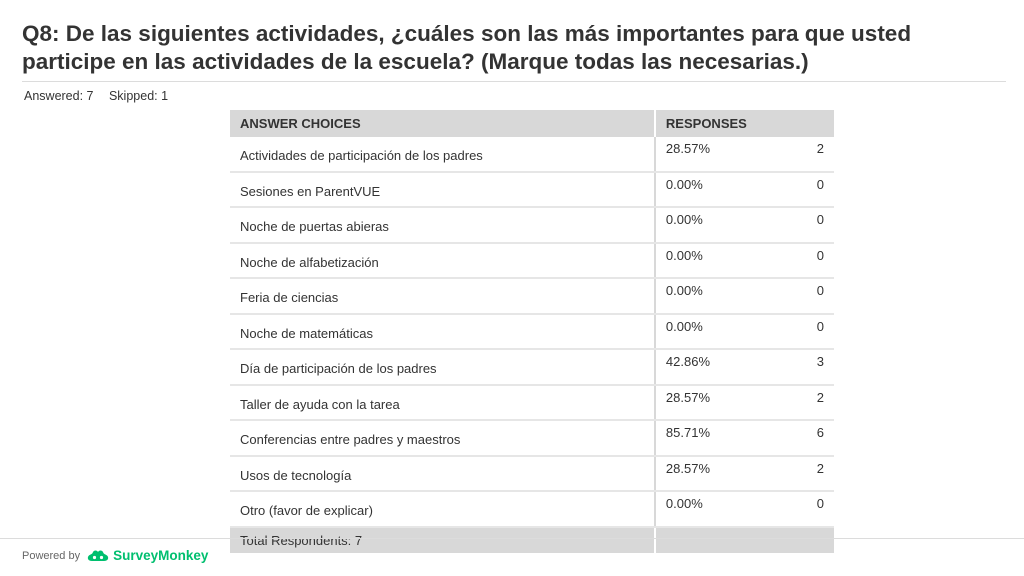  I want to click on answer-choice: Sesiones en ParentVUE, so click(443, 189).